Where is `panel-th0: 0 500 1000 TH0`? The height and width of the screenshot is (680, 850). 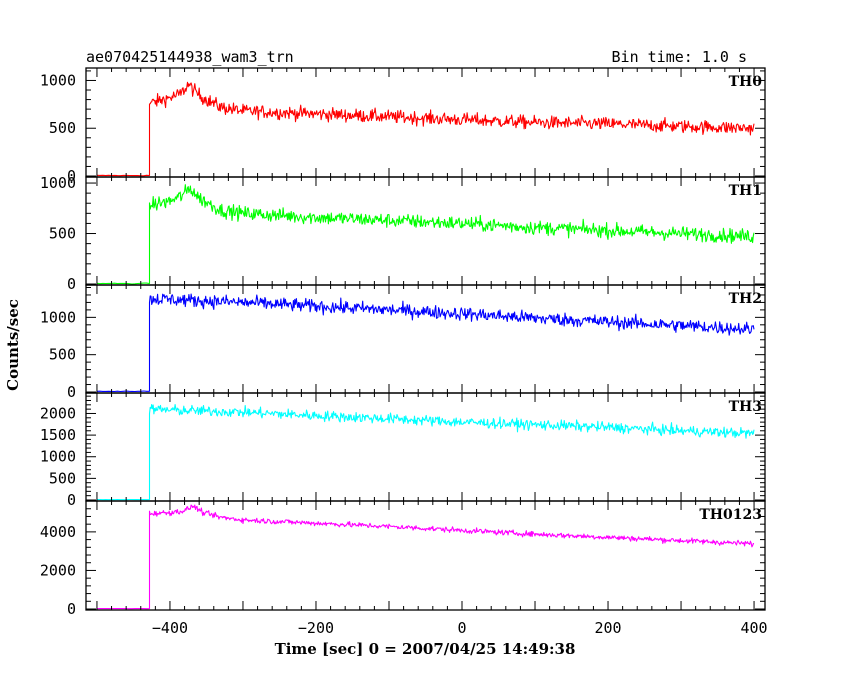
panel-th0: 0 500 1000 TH0 is located at coordinates (403, 126).